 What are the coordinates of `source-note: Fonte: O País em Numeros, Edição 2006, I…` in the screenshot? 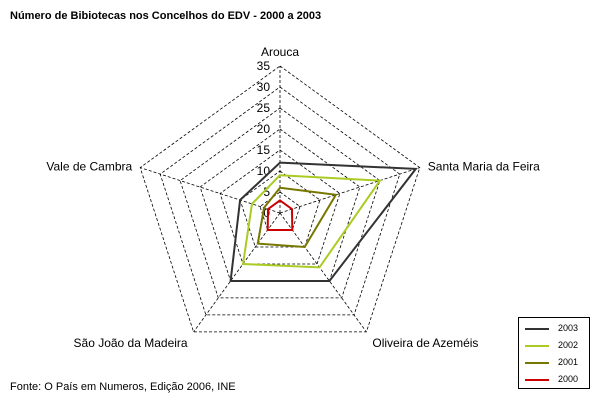 It's located at (123, 387).